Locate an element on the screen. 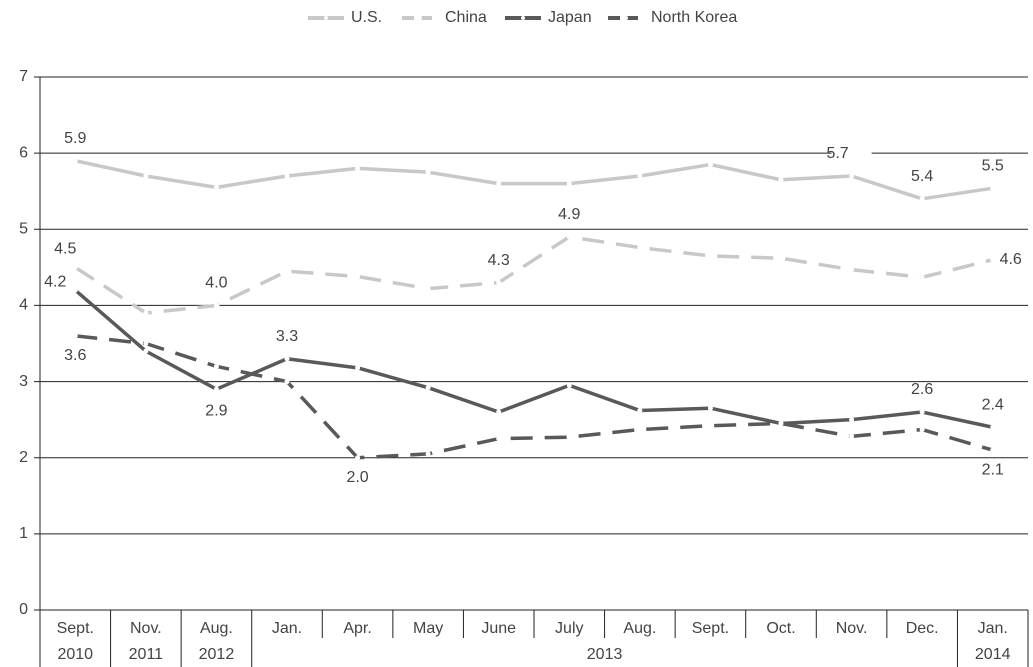 This screenshot has height=667, width=1033. legend-label: China is located at coordinates (466, 17).